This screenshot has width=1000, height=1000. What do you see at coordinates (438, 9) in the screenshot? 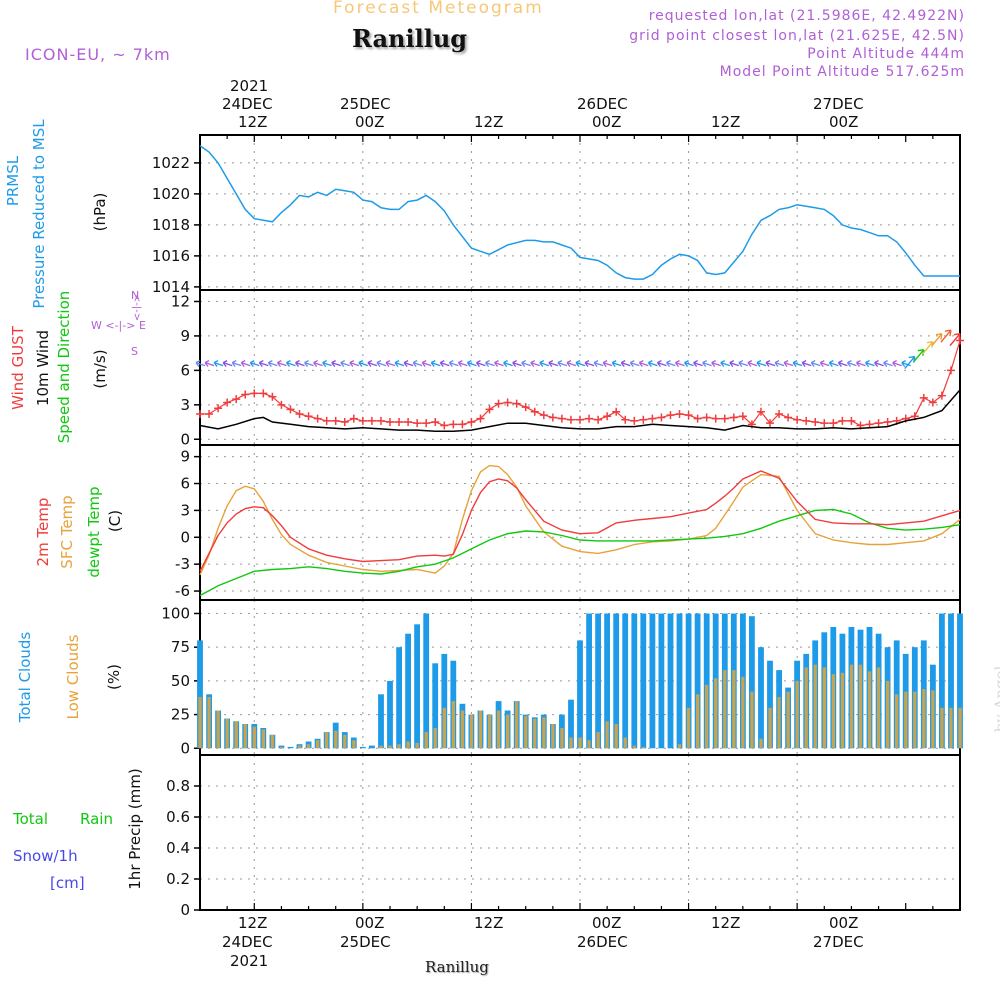
I see `chart-header-top: Forecast Meteogram` at bounding box center [438, 9].